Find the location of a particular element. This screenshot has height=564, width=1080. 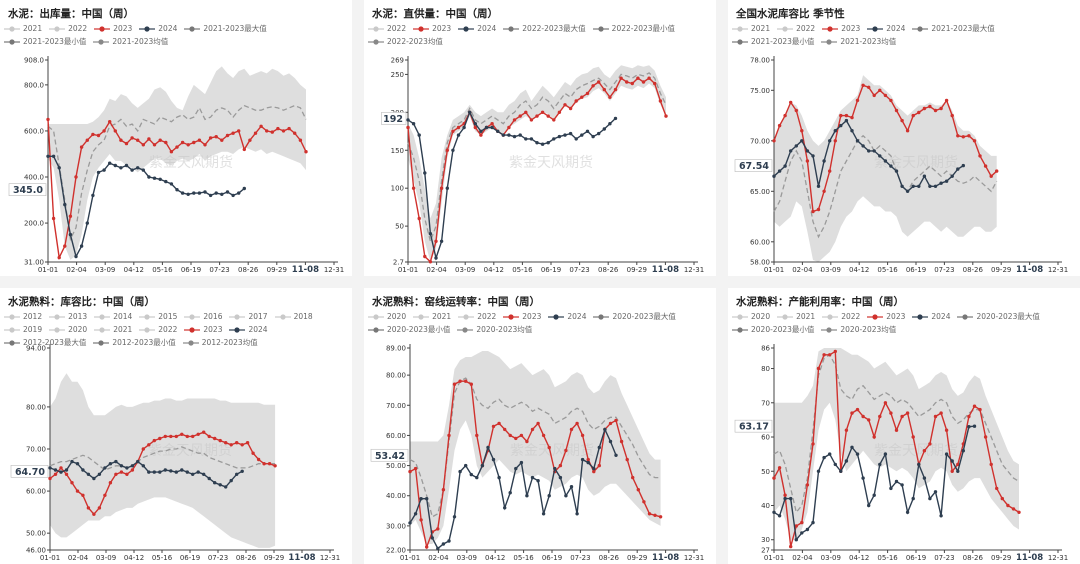

y-tick-label: 60 is located at coordinates (765, 438).